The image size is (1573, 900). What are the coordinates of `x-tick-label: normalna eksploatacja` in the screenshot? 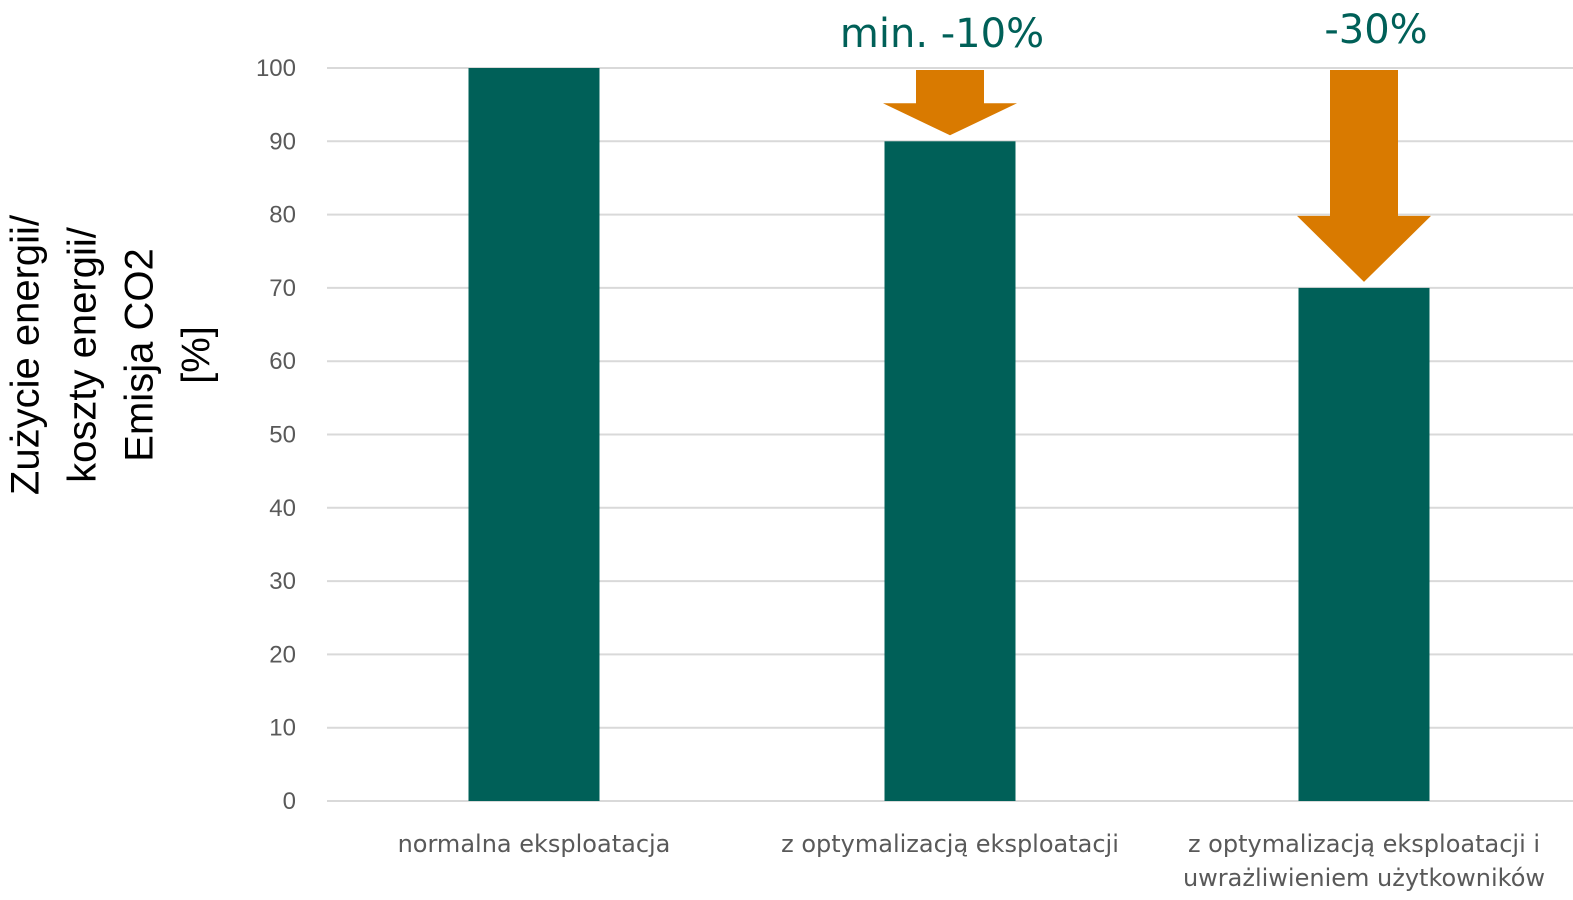 It's located at (534, 844).